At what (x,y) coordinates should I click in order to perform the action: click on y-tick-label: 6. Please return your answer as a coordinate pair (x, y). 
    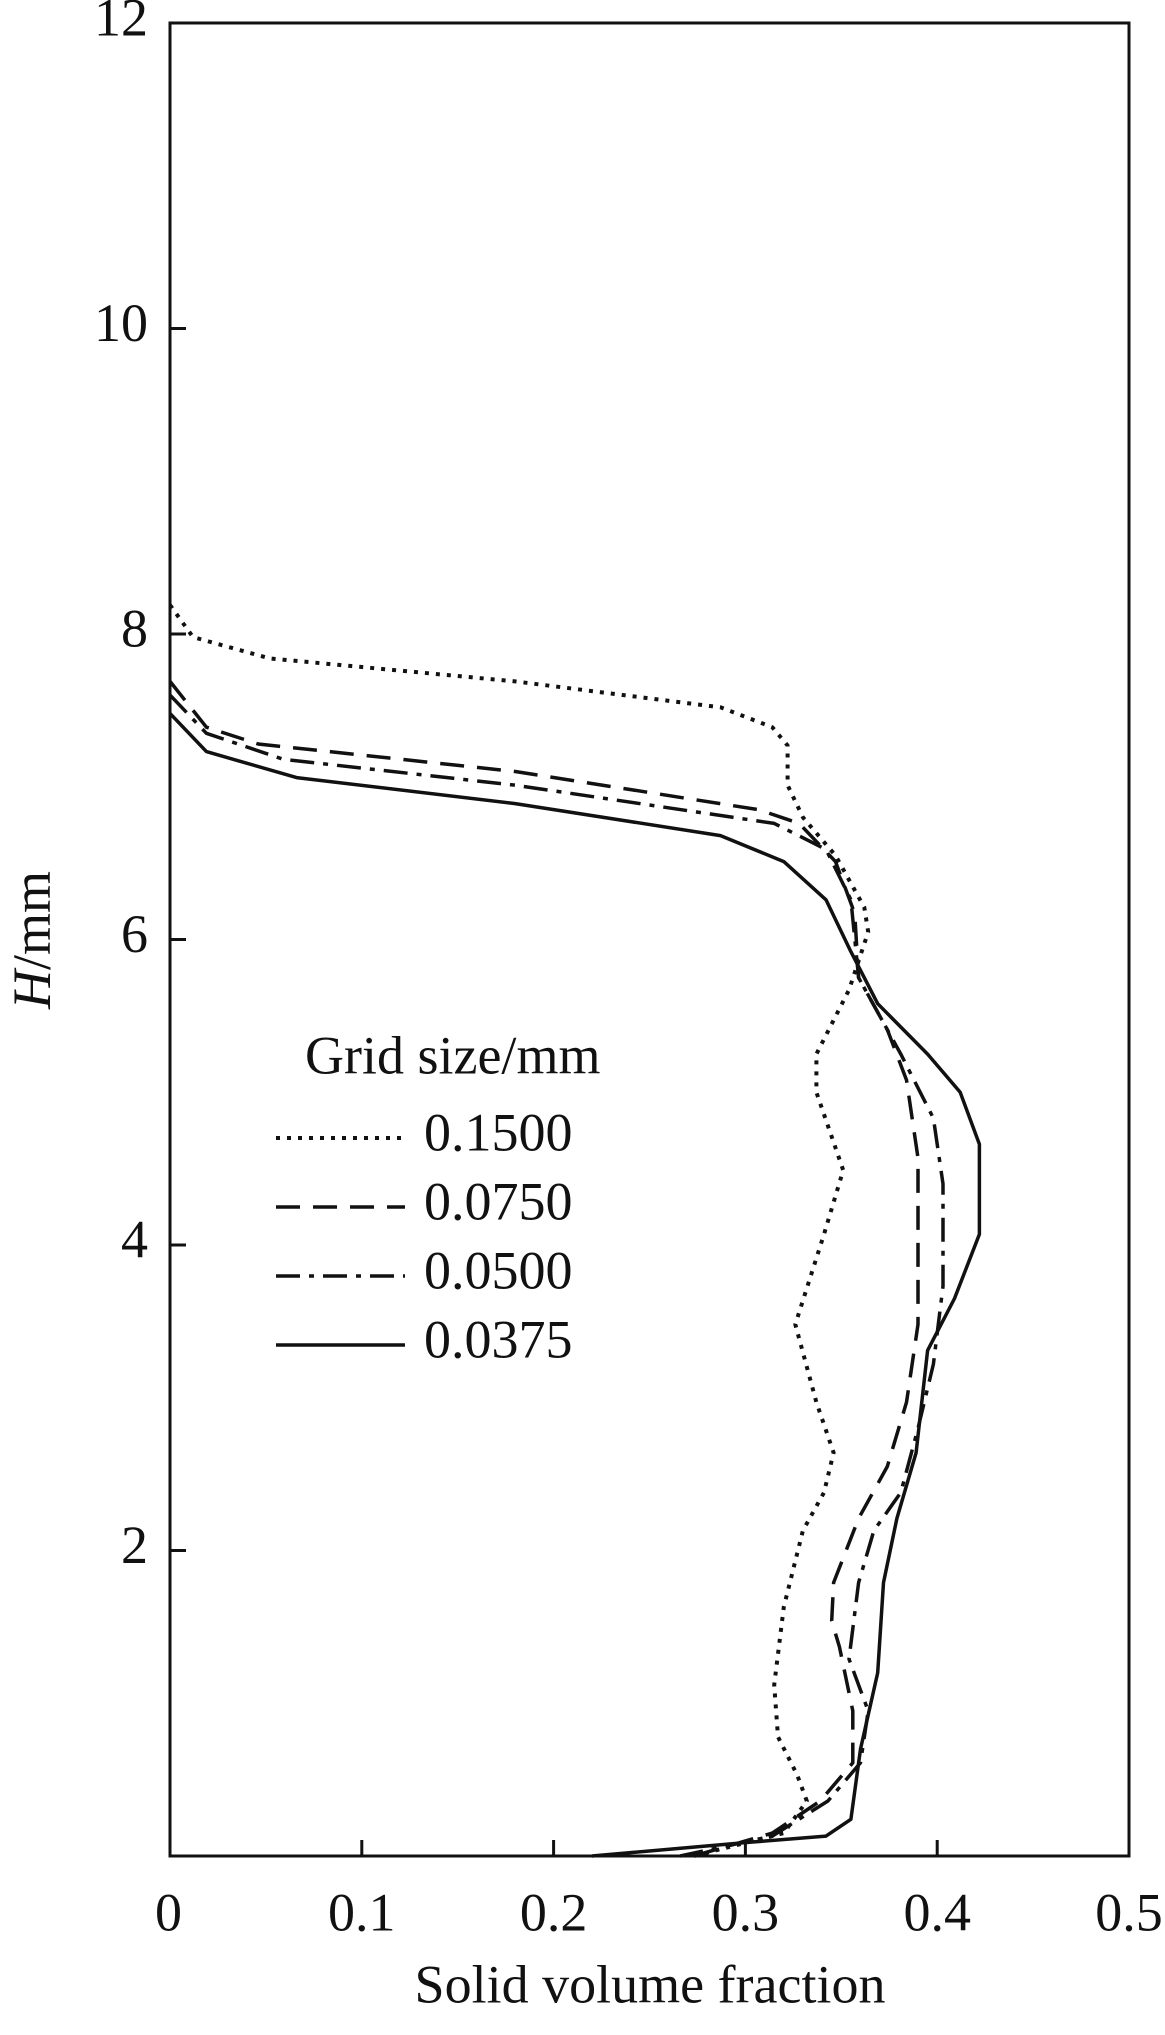
    Looking at the image, I should click on (134, 934).